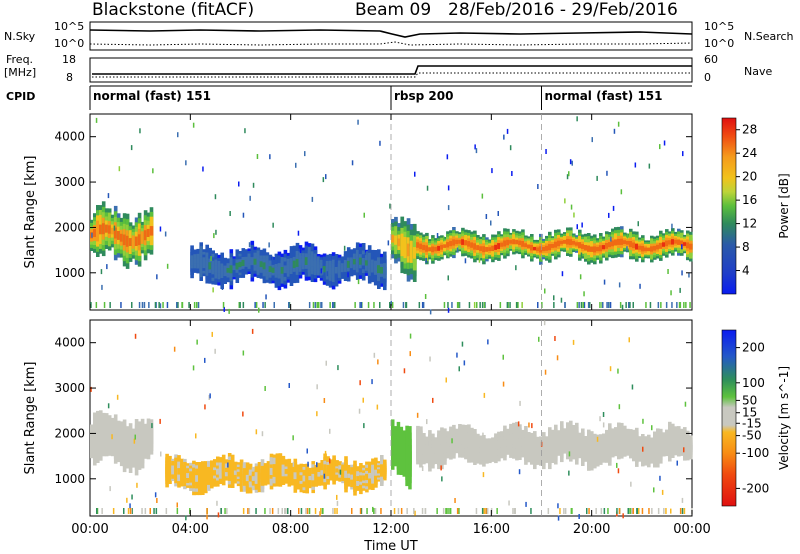 The width and height of the screenshot is (800, 554). What do you see at coordinates (753, 383) in the screenshot?
I see `colorbar-tick-label: 100` at bounding box center [753, 383].